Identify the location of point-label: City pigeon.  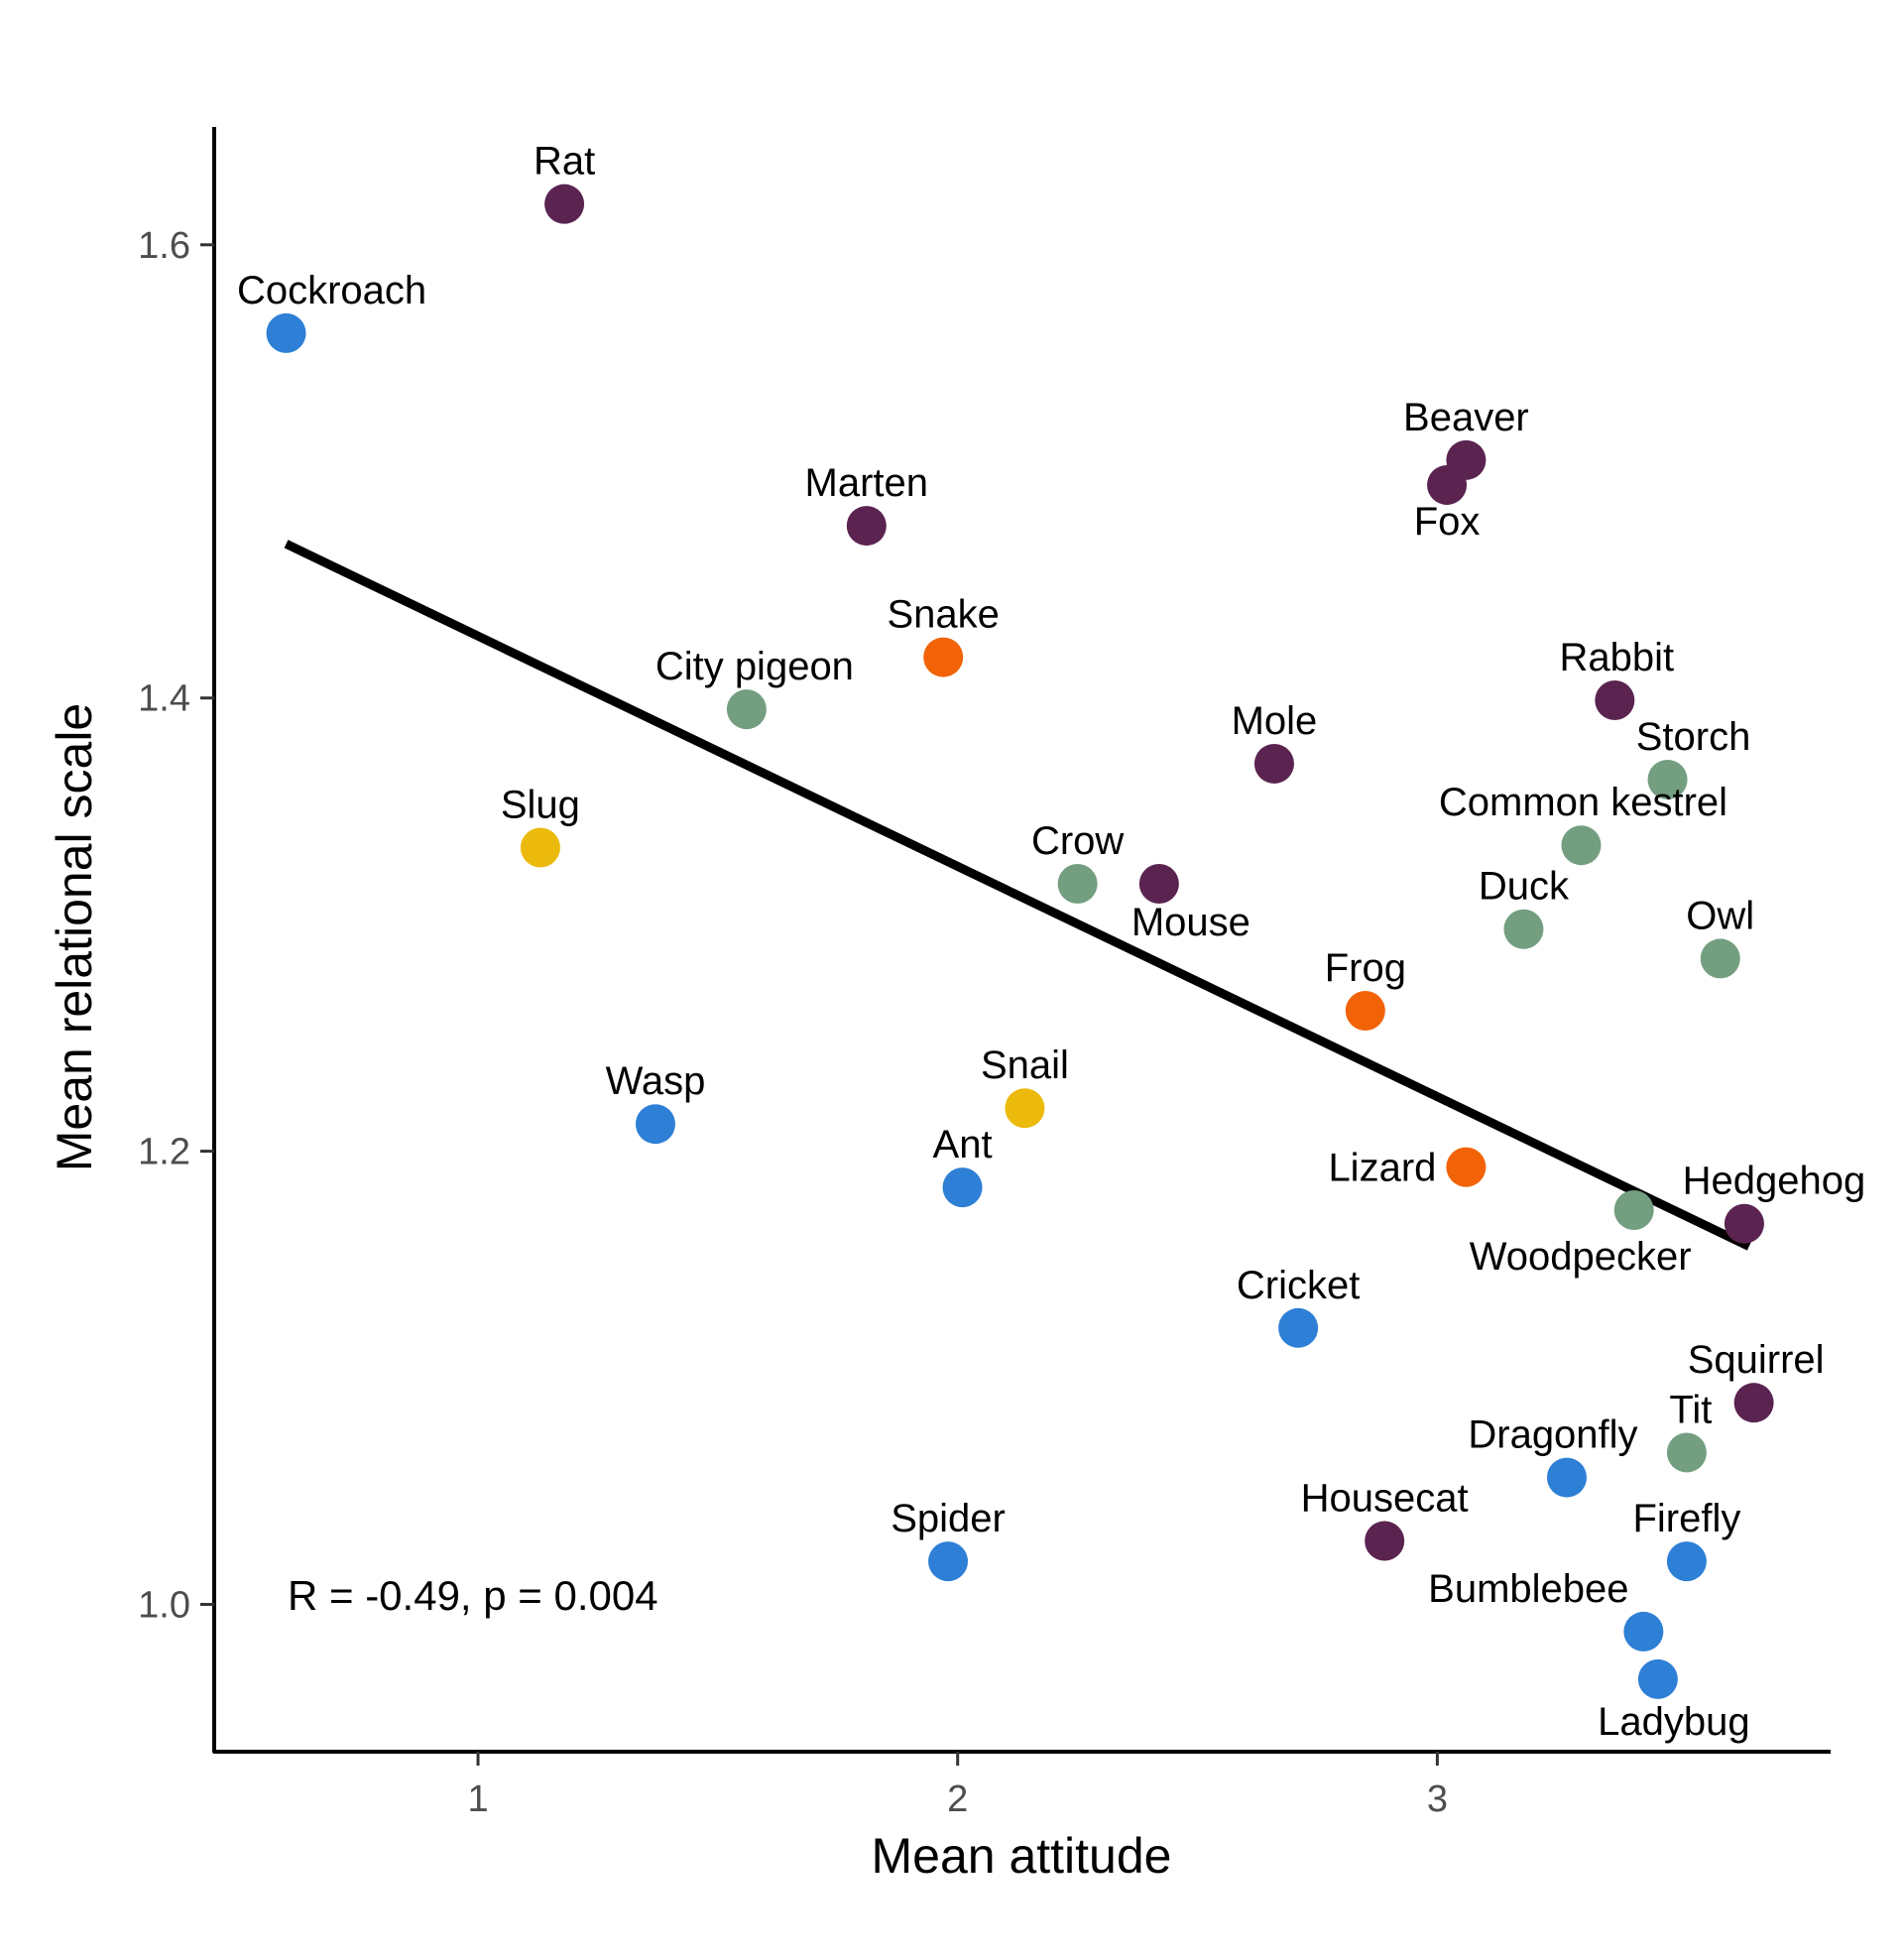
(754, 667).